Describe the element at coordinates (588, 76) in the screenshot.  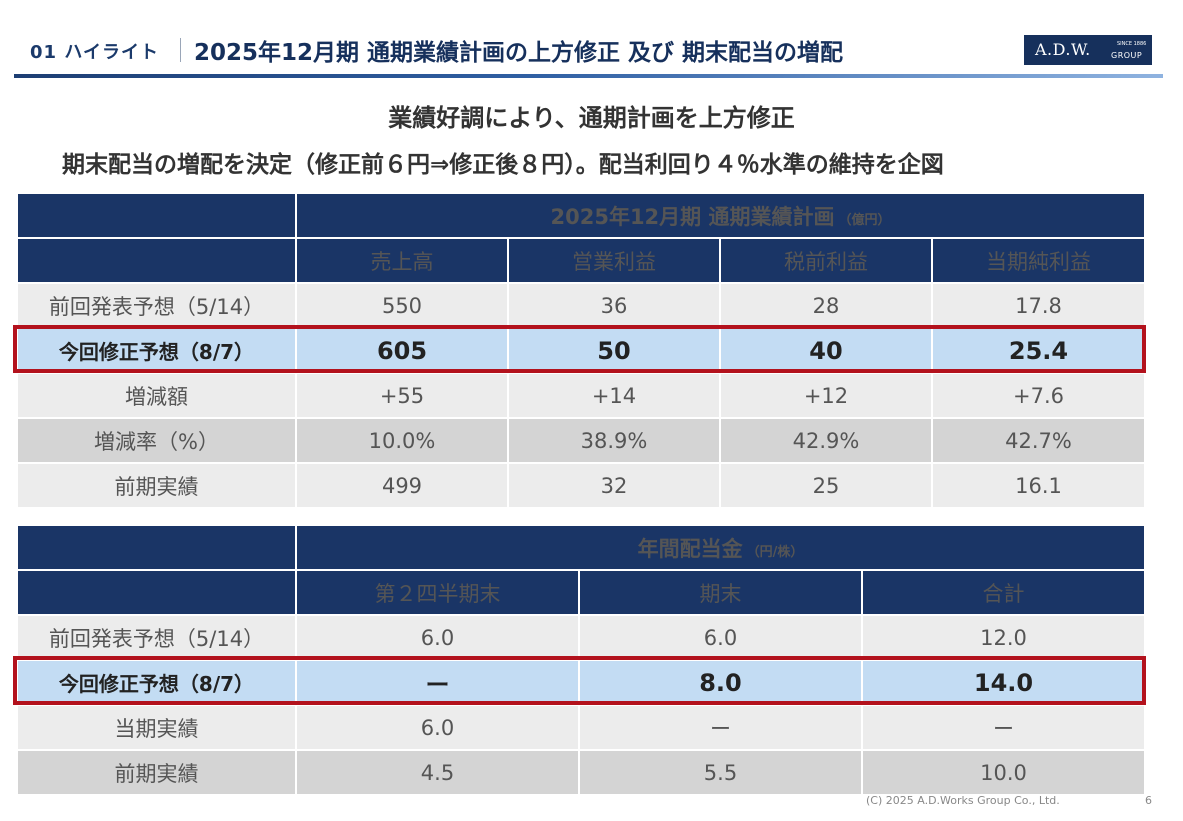
I see `header-rule` at that location.